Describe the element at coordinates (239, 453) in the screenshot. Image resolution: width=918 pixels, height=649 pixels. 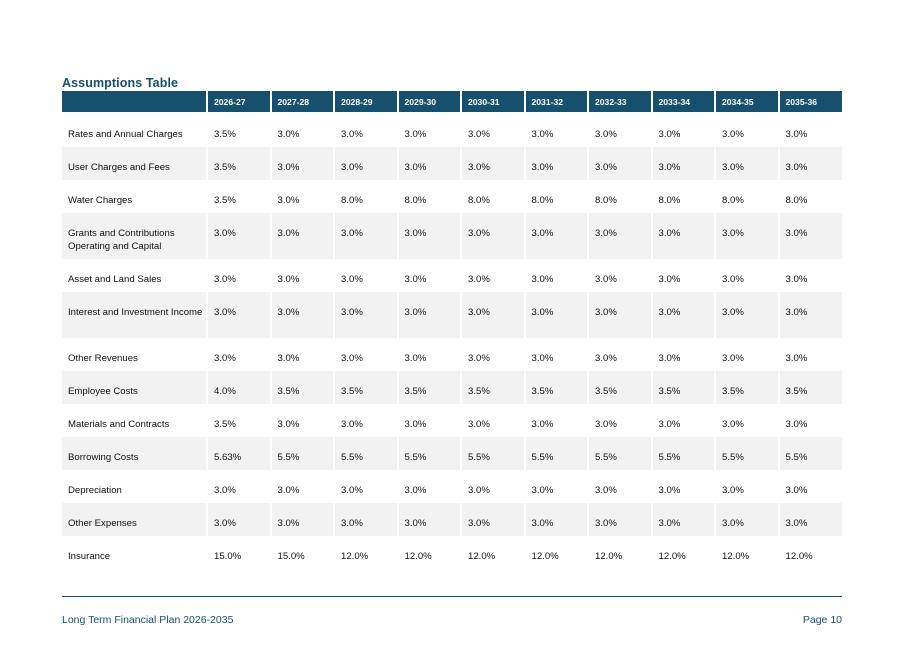
I see `cell-value: 5.63%` at that location.